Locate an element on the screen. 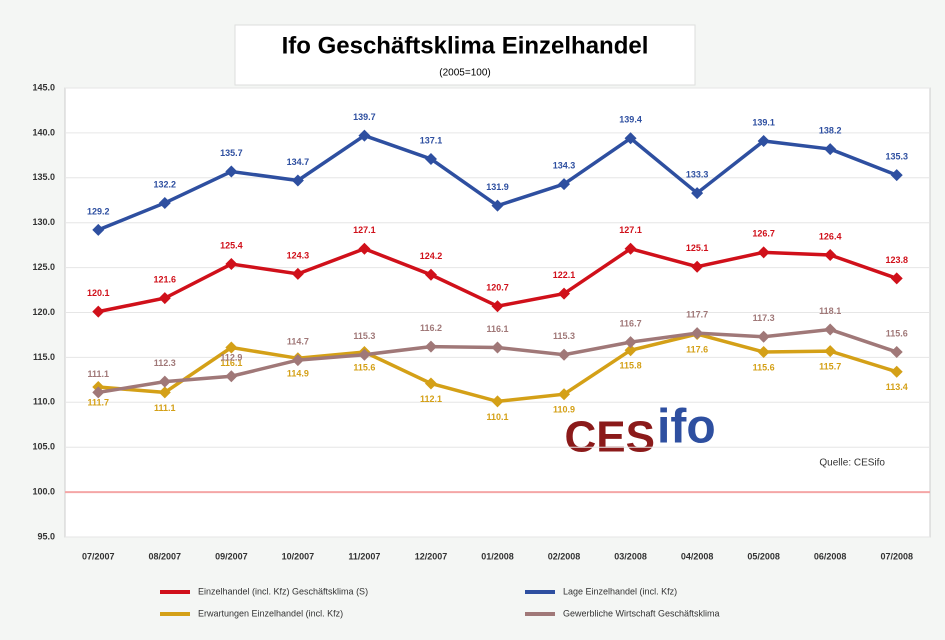 The height and width of the screenshot is (640, 945). y-tick-label: 110.0 is located at coordinates (44, 402).